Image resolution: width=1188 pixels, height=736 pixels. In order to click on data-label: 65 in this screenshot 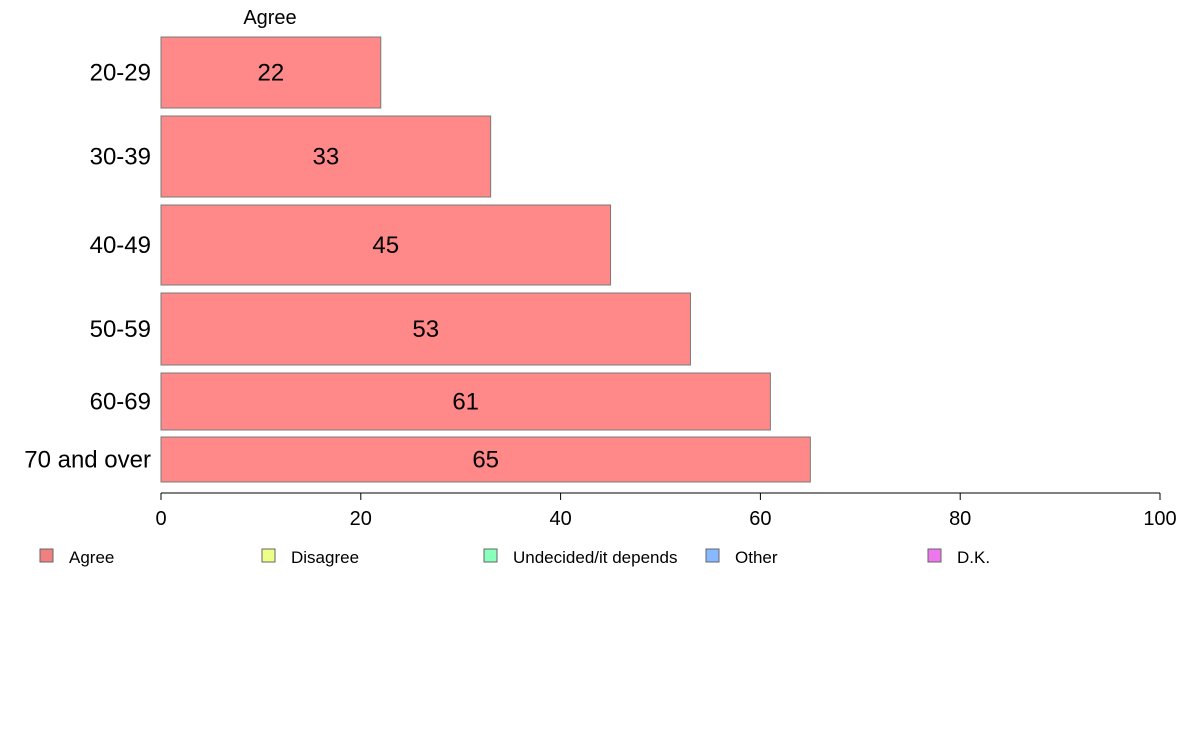, I will do `click(485, 460)`.